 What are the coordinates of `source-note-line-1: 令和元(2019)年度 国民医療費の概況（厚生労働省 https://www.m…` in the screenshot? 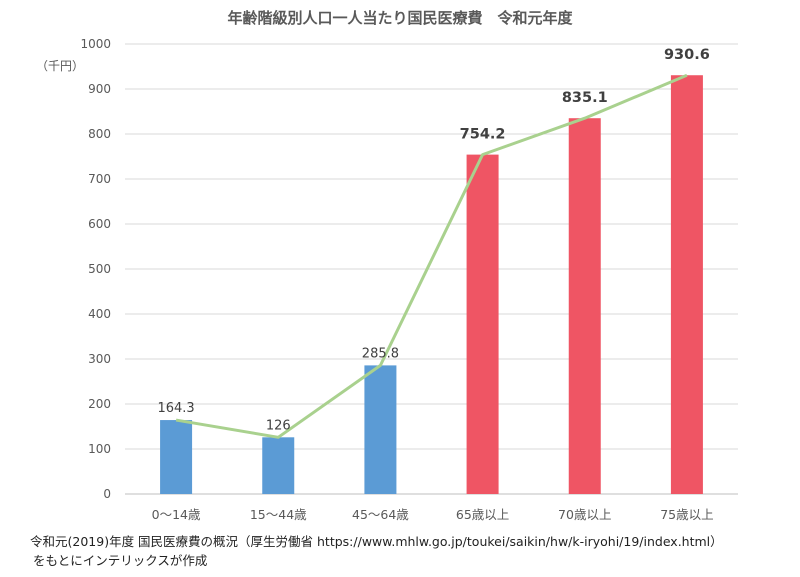 It's located at (376, 541).